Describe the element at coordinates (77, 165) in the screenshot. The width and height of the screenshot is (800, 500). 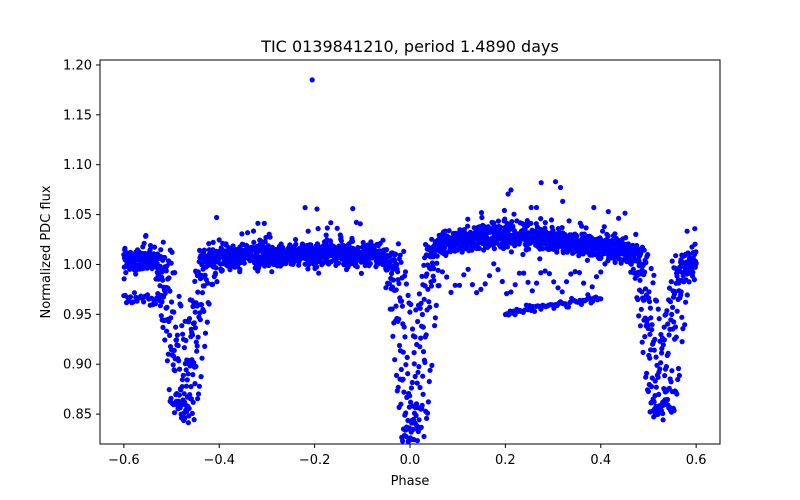
I see `y-tick-label: 1.10` at that location.